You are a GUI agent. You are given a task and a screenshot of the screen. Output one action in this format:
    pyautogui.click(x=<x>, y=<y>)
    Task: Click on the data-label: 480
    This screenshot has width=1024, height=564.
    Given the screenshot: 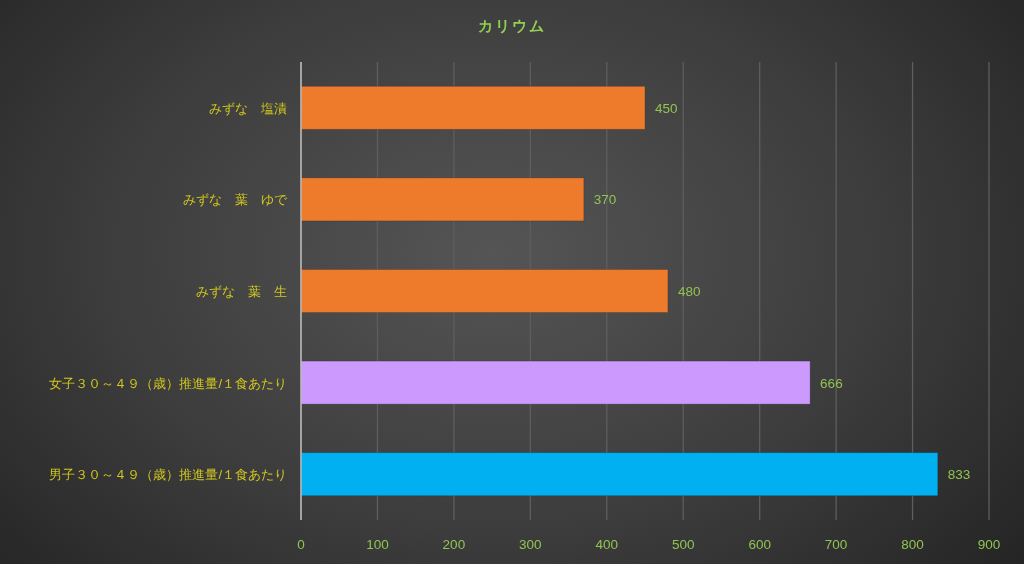 What is the action you would take?
    pyautogui.click(x=689, y=291)
    